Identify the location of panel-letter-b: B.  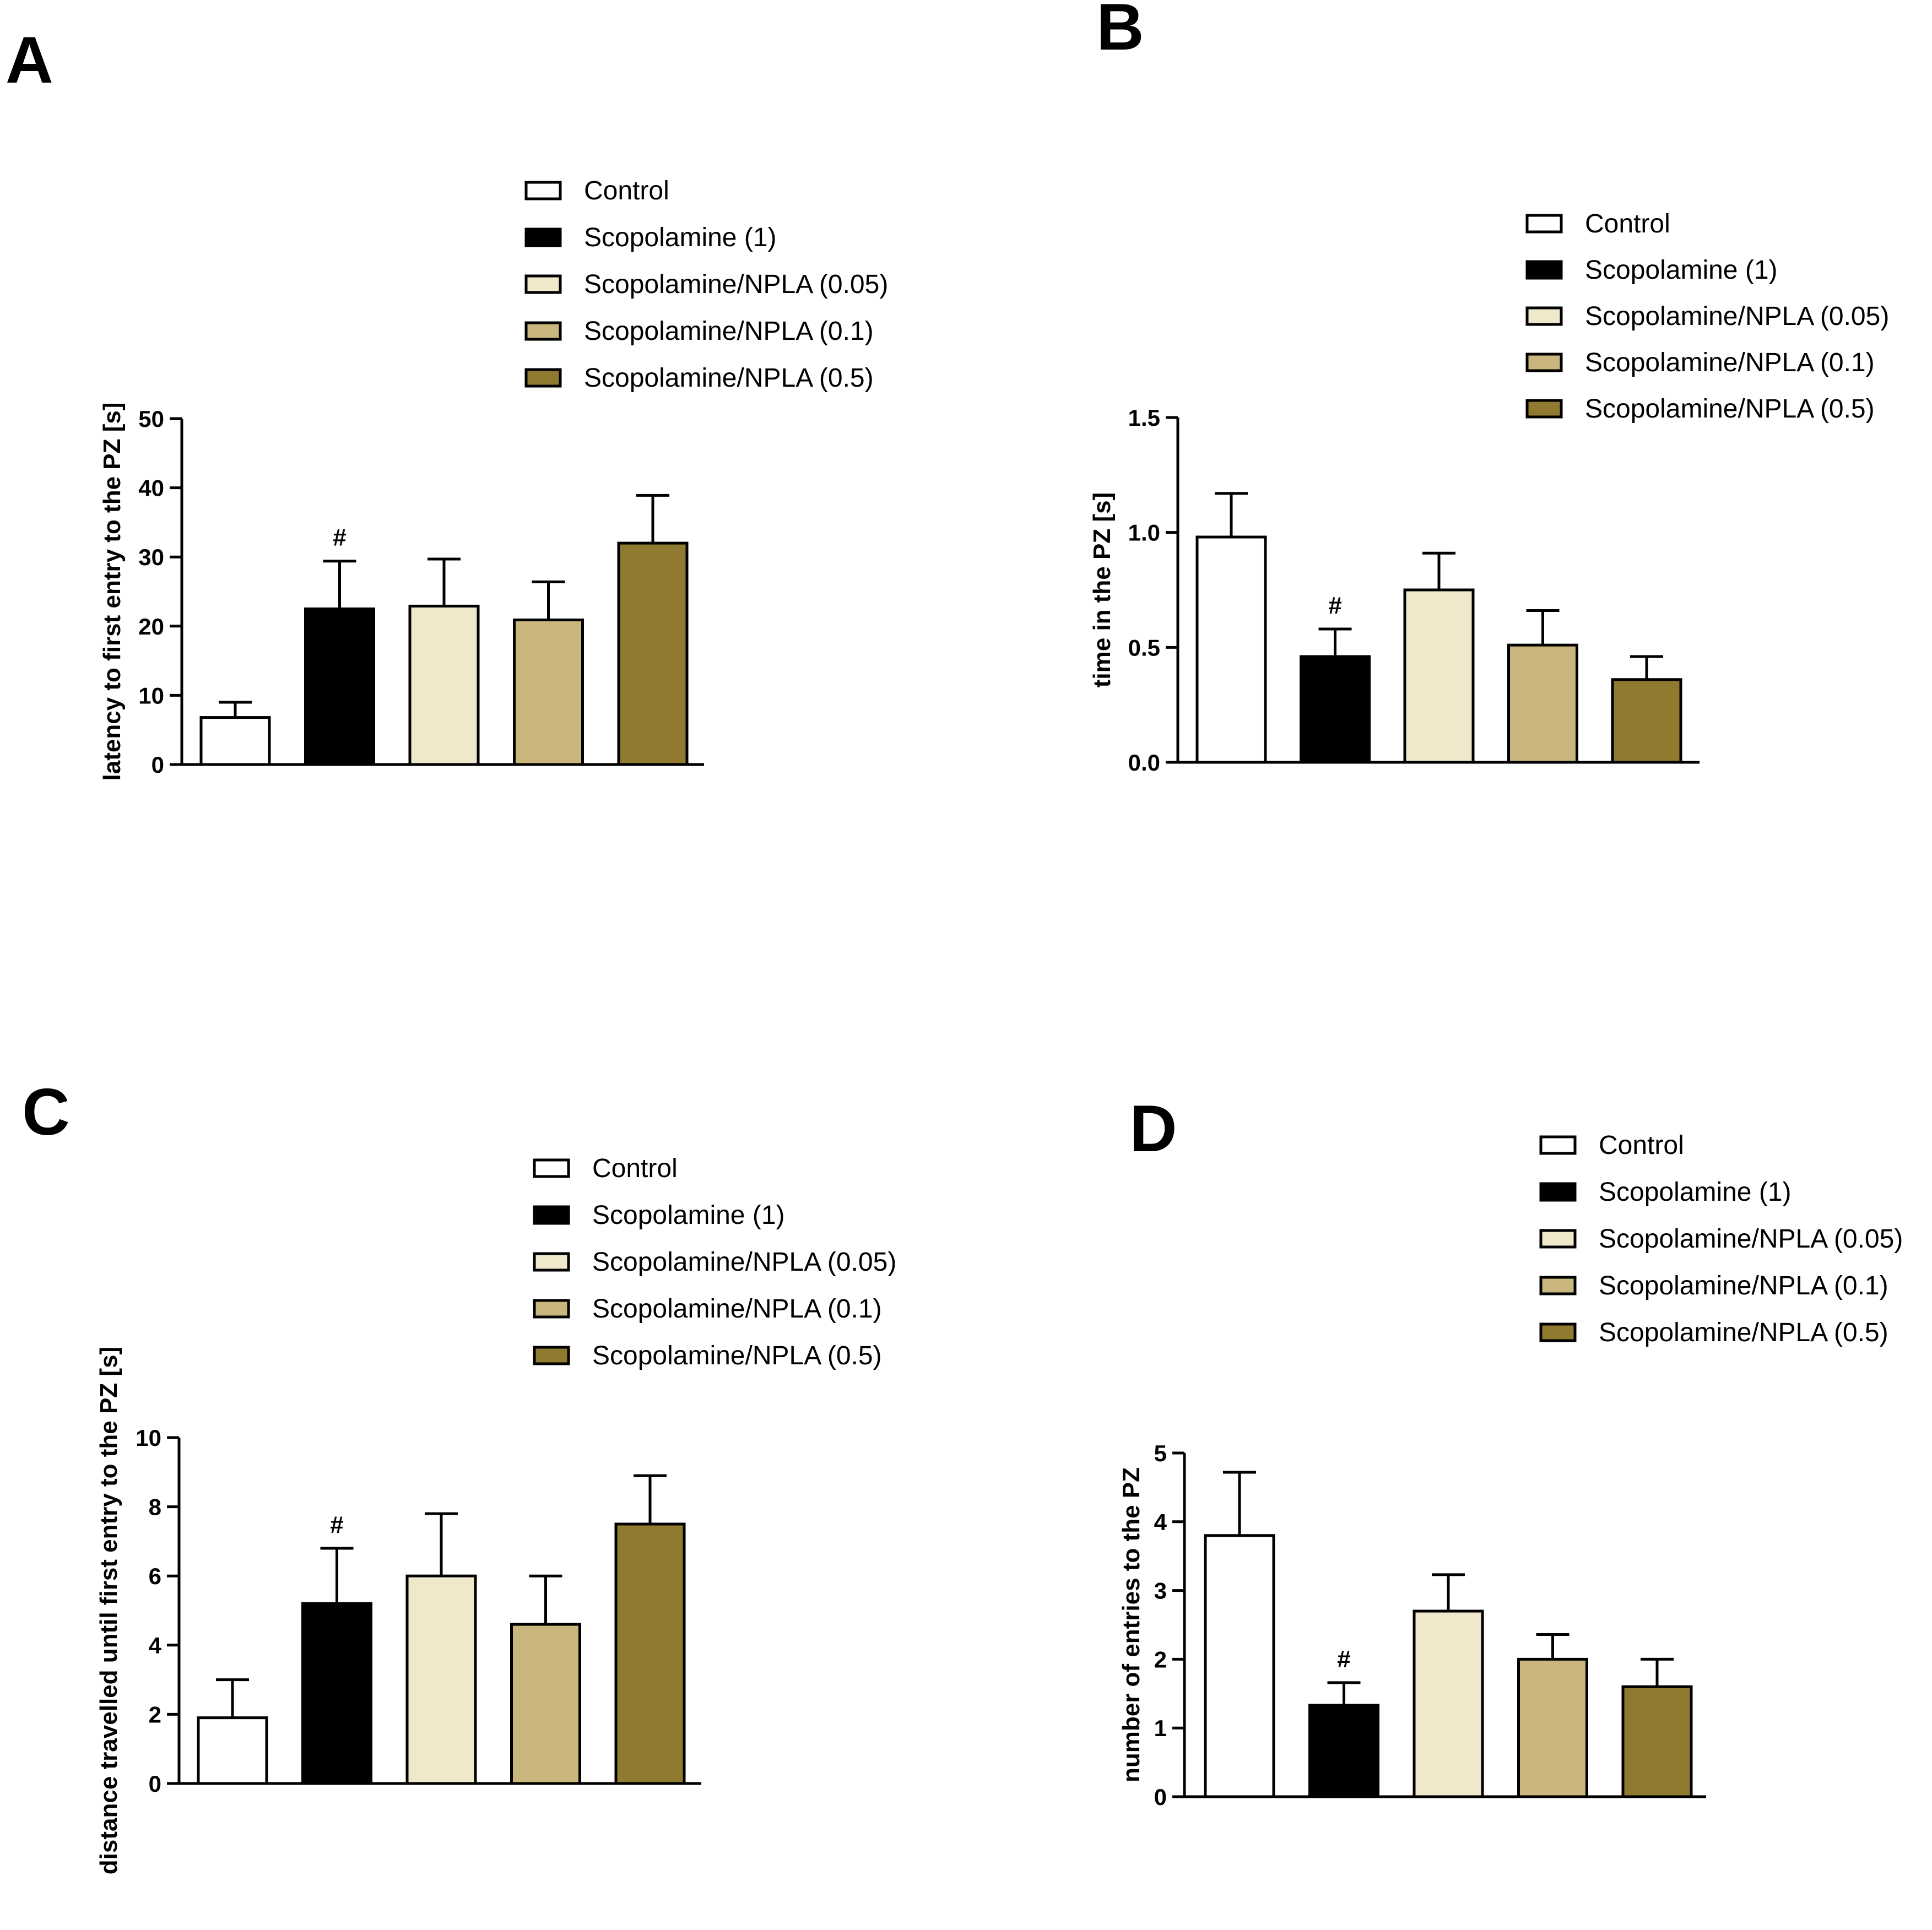
(1120, 32).